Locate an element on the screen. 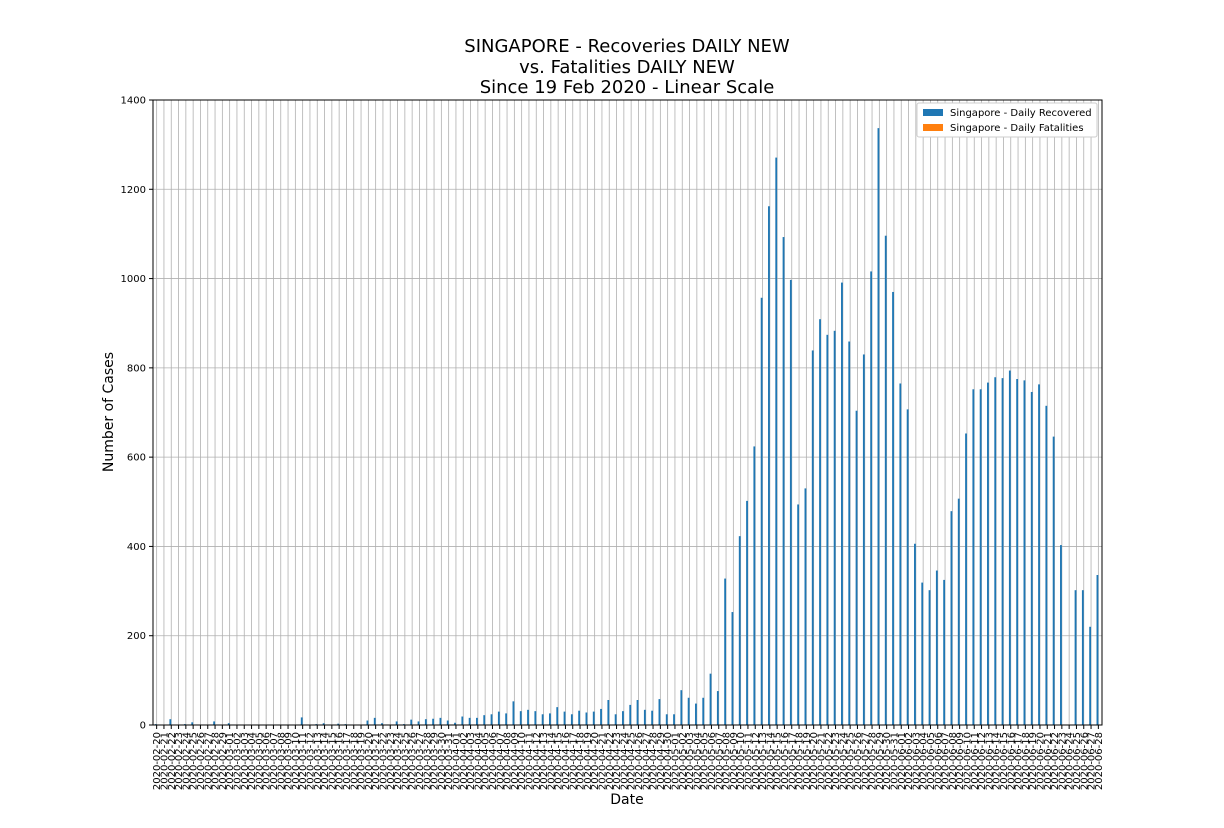  x-tick-label: 2020-05-03 is located at coordinates (690, 761).